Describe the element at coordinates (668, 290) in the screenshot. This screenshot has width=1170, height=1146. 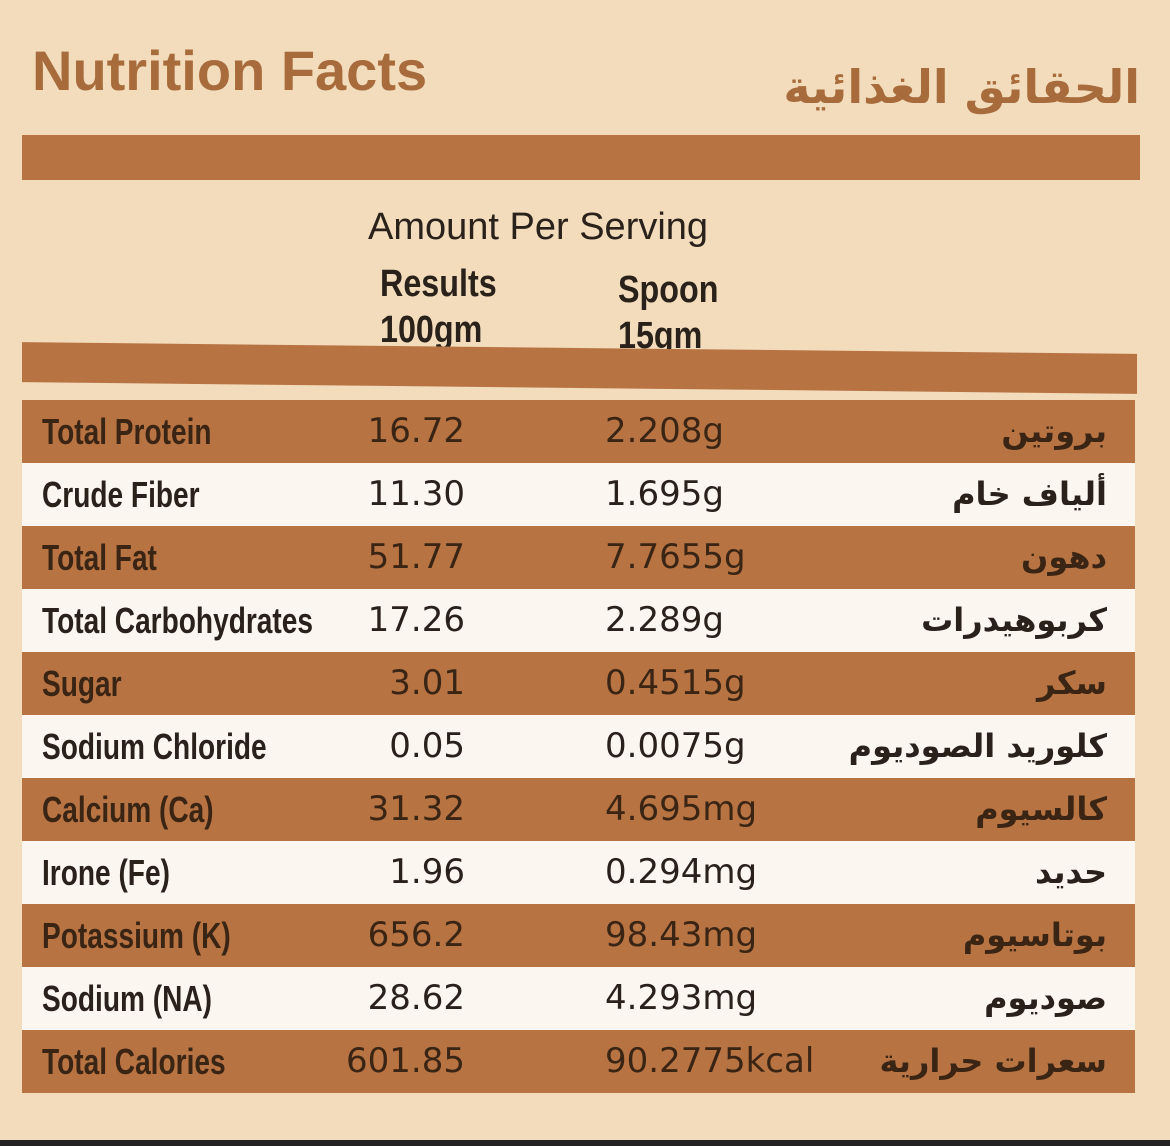
I see `column-heading: Spoon` at that location.